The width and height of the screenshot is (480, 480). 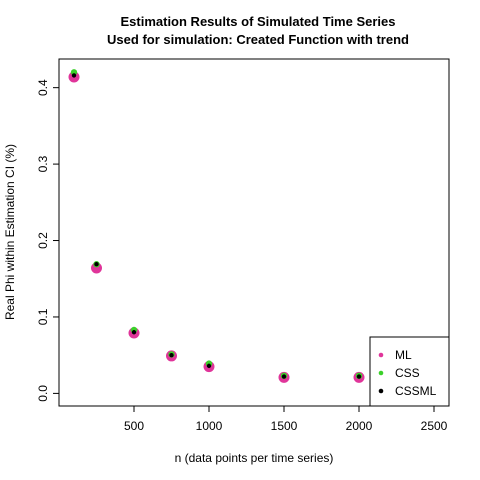 I want to click on legend: ML CSS CSSML, so click(x=409, y=371).